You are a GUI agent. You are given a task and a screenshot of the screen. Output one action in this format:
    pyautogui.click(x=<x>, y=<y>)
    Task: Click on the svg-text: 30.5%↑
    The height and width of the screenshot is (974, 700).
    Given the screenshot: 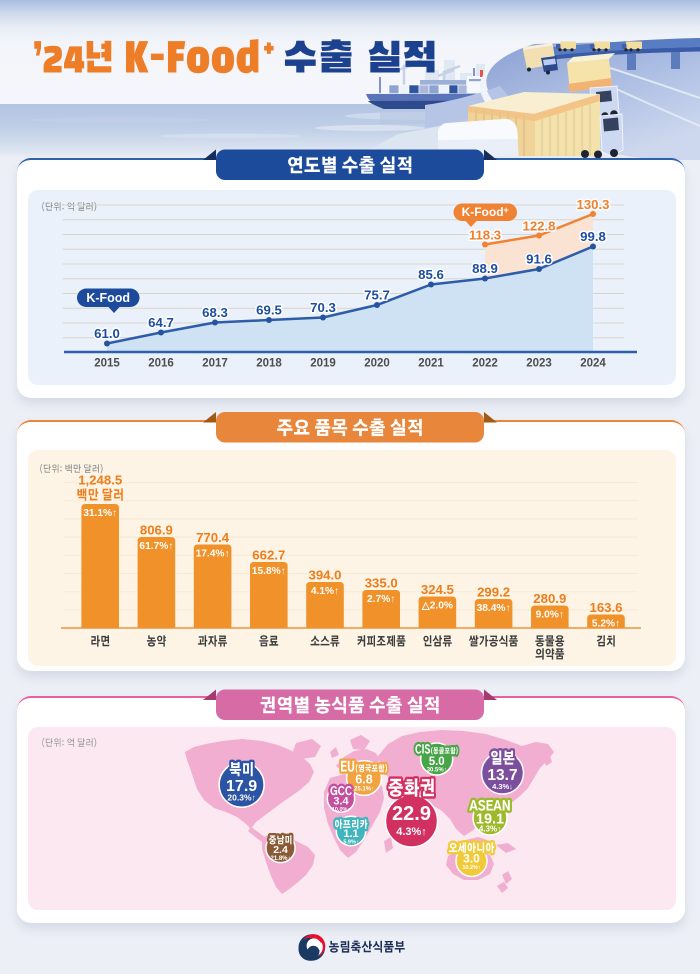 What is the action you would take?
    pyautogui.click(x=437, y=771)
    